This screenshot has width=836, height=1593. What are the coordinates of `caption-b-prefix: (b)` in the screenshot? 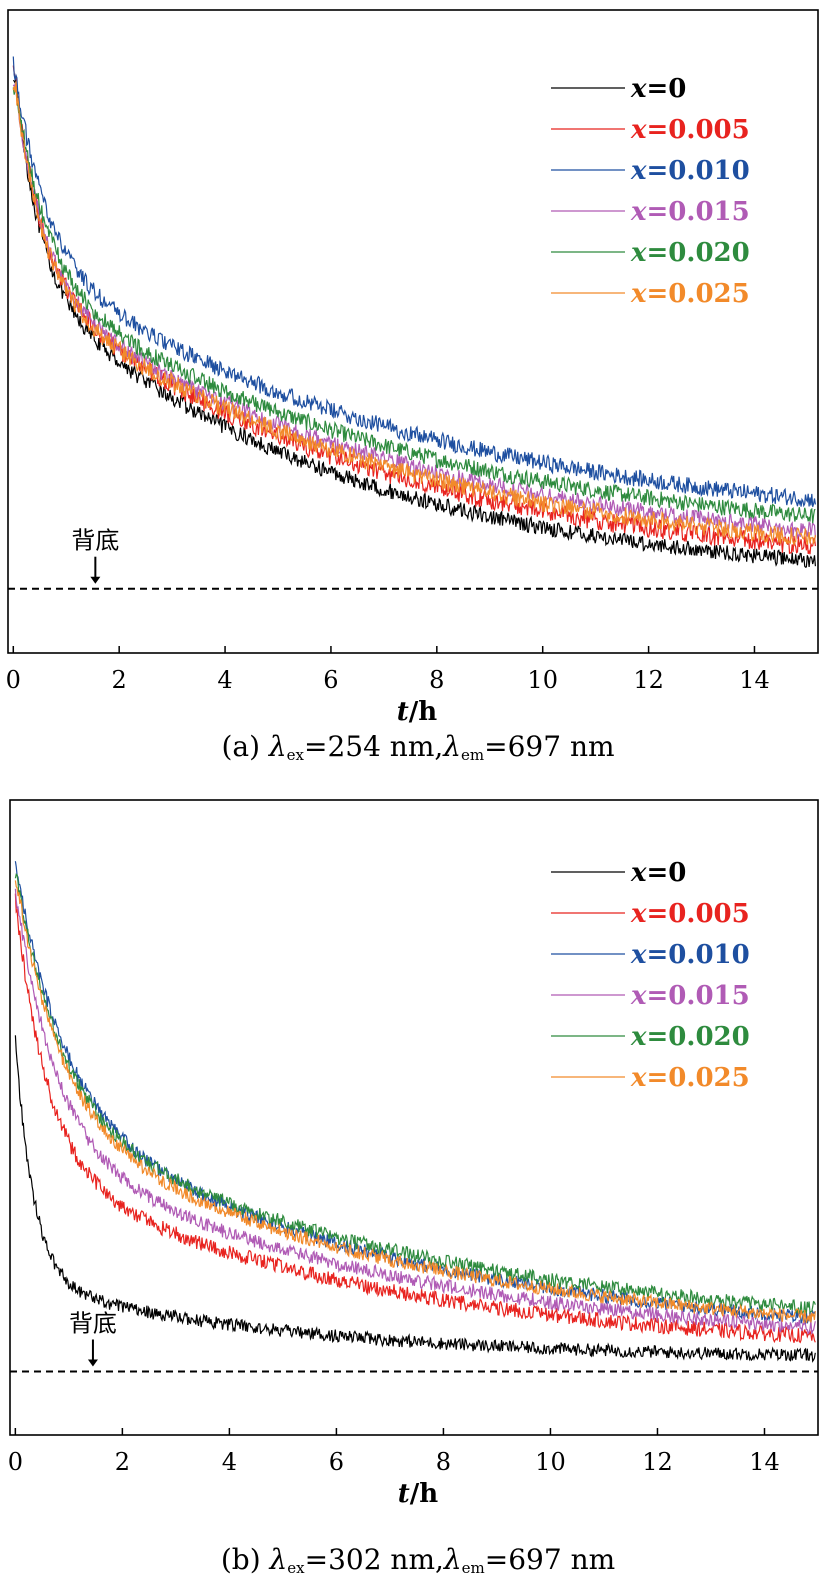 It's located at (245, 1559).